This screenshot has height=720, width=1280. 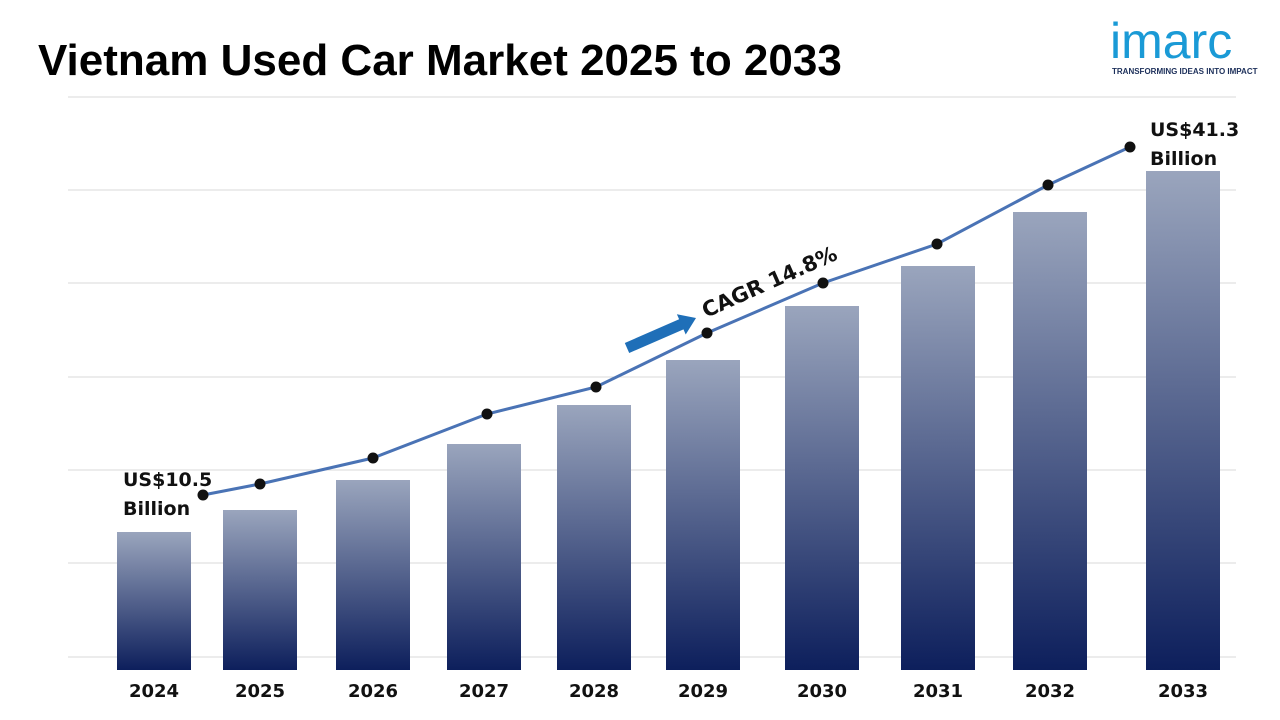 What do you see at coordinates (440, 60) in the screenshot?
I see `page-title: Vietnam Used Car Market 2025 to 2033` at bounding box center [440, 60].